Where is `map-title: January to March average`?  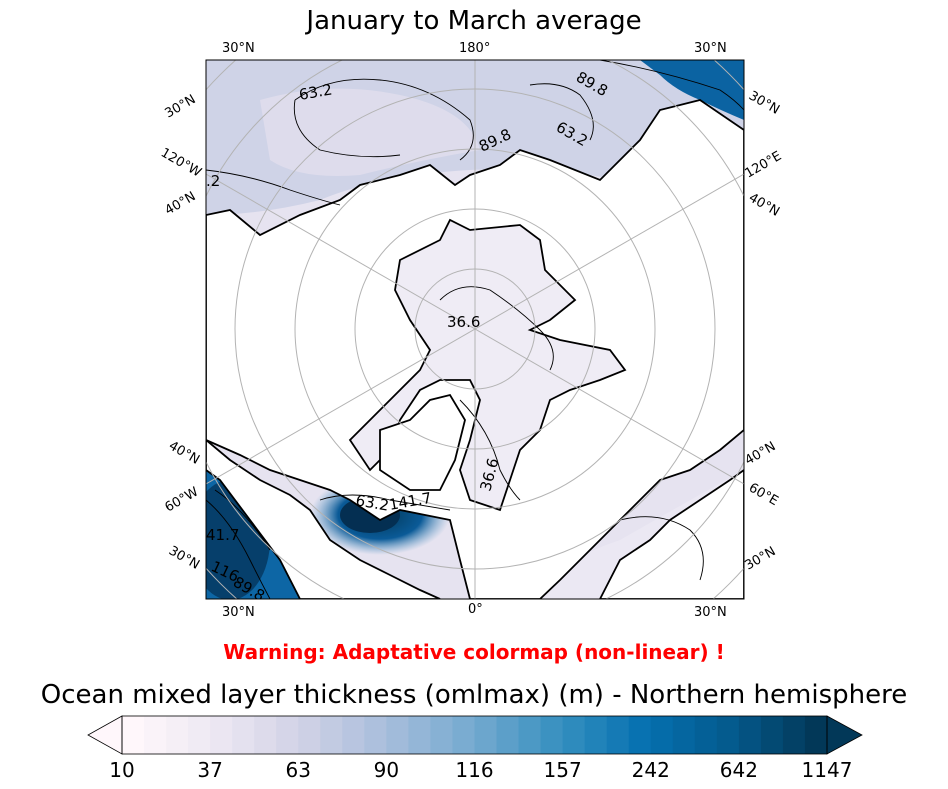 map-title: January to March average is located at coordinates (474, 21).